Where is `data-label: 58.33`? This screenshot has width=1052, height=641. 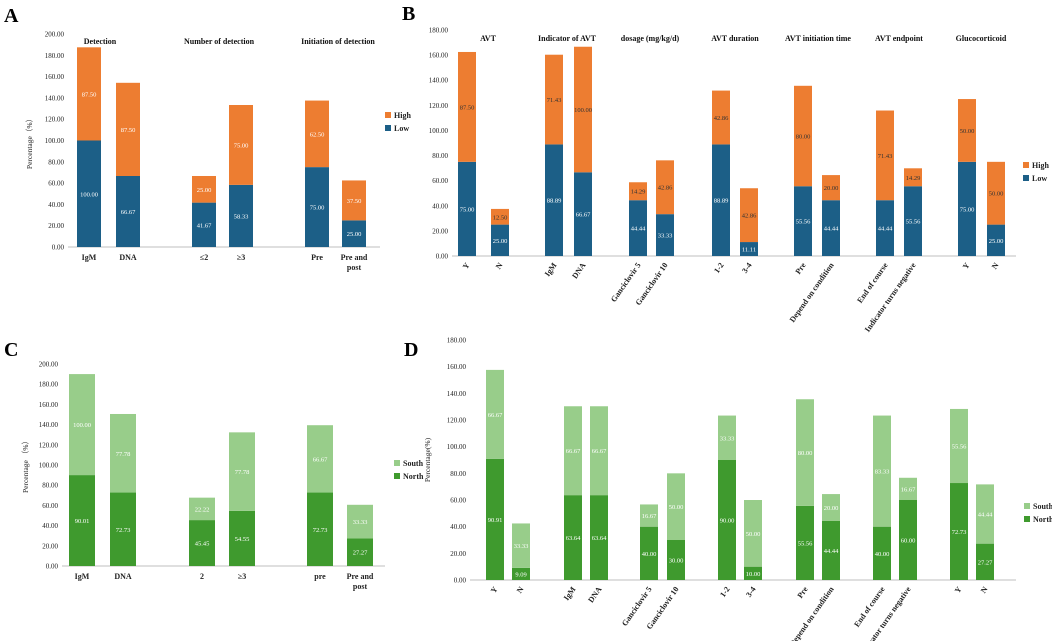
data-label: 58.33 is located at coordinates (241, 216).